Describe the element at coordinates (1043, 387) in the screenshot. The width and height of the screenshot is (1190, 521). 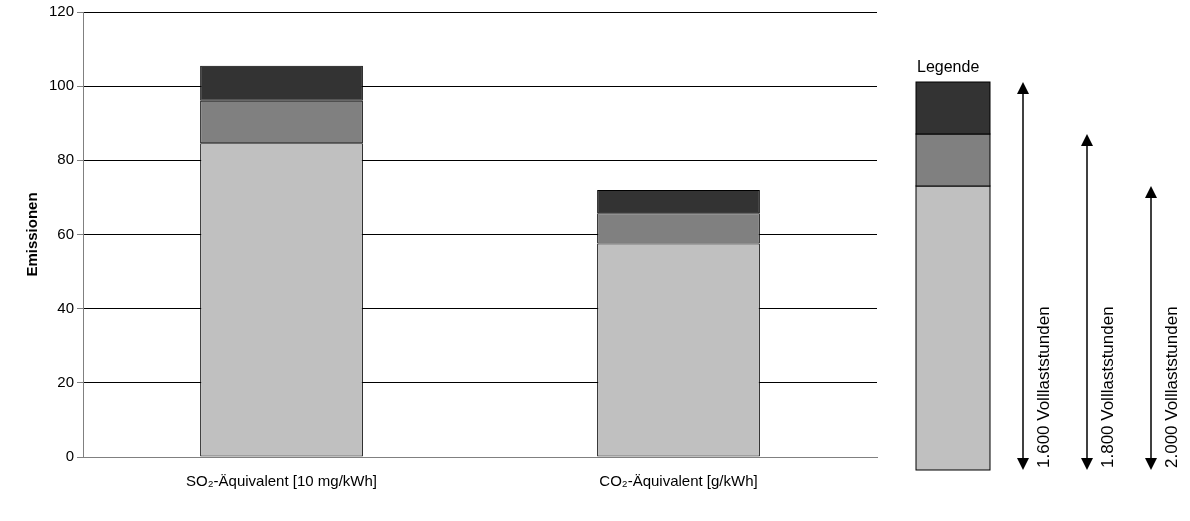
I see `text: 1.600 Volllaststunden` at that location.